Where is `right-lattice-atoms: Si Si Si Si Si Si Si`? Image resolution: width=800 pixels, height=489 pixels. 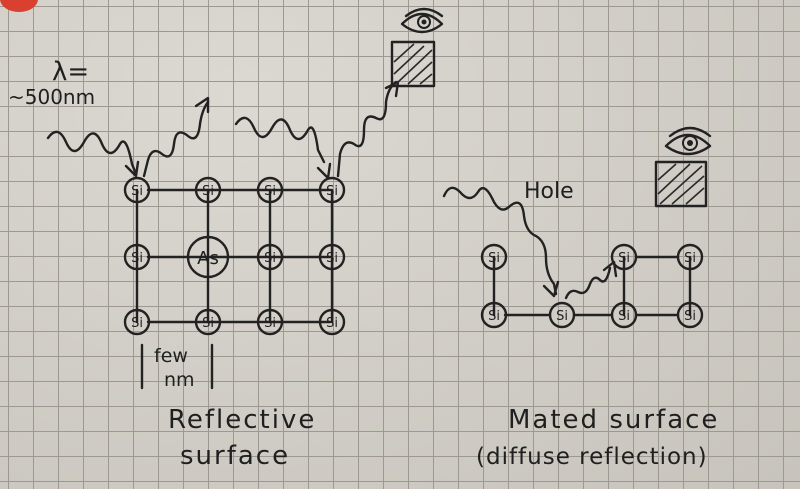
right-lattice-atoms: Si Si Si Si Si Si Si is located at coordinates (592, 286).